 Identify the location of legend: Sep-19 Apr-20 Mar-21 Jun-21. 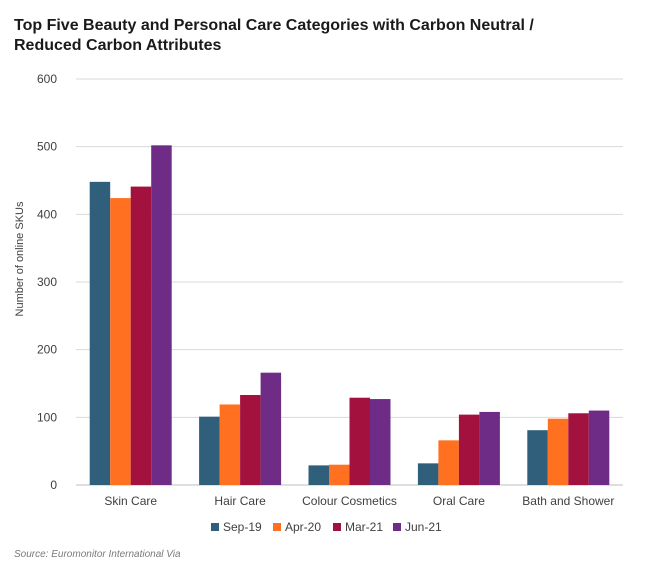
(326, 527).